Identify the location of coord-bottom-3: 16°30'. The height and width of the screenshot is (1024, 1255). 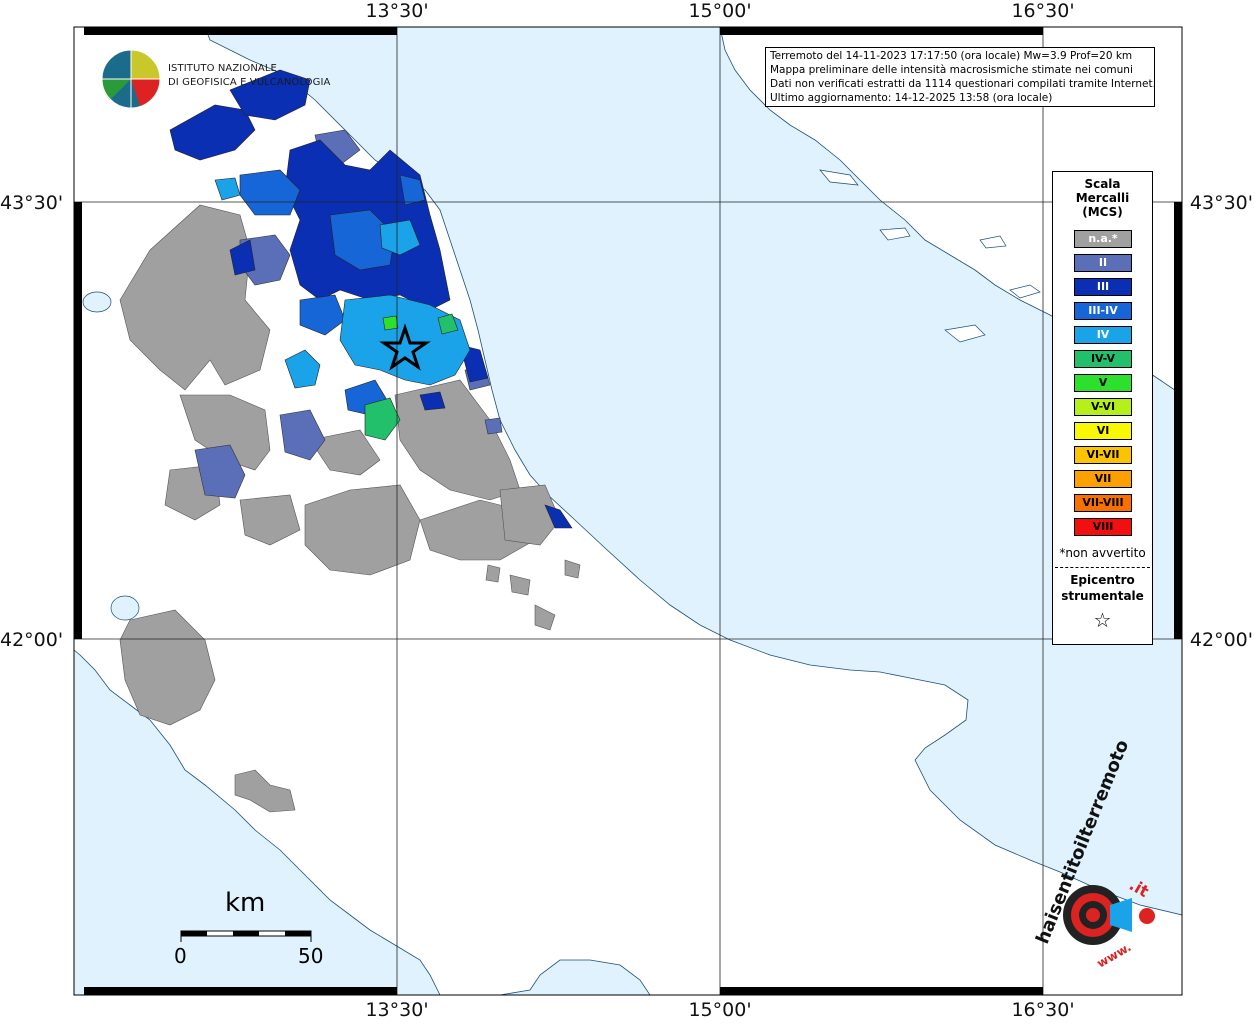
(1043, 1010).